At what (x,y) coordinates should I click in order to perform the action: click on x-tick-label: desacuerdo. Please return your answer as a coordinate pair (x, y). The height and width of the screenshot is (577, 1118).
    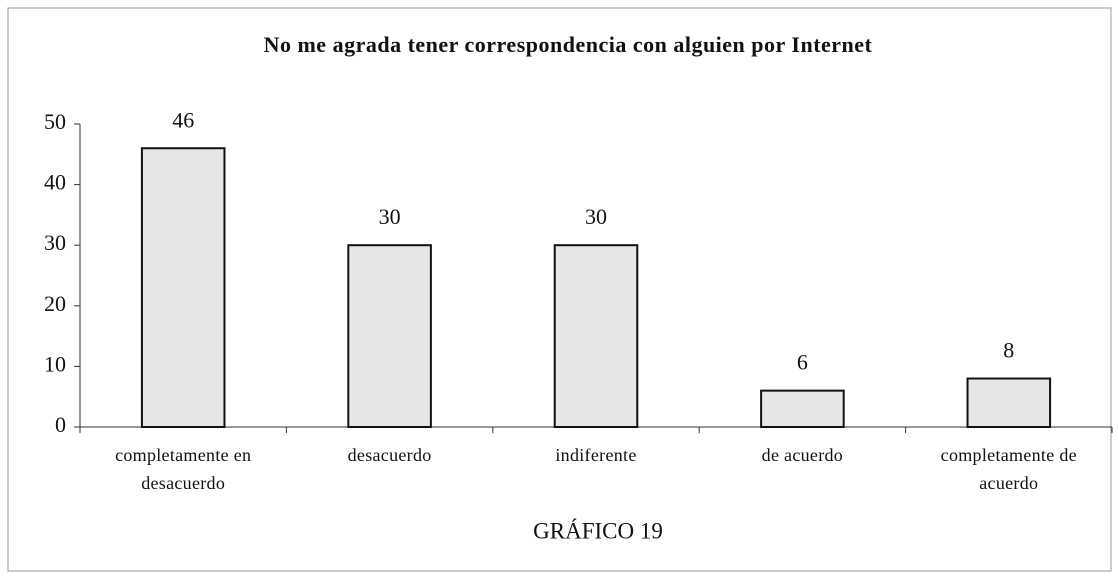
    Looking at the image, I should click on (389, 455).